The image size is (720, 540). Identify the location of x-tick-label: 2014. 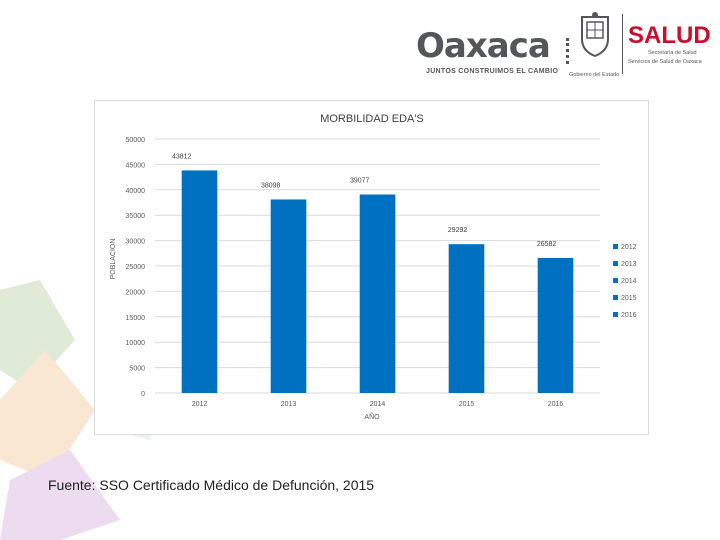
(378, 404).